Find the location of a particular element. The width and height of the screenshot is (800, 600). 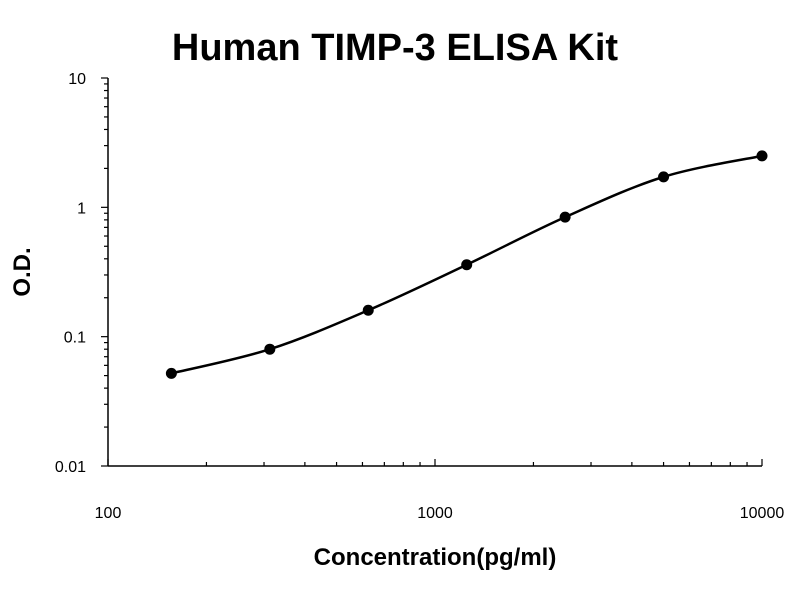

x-tick-label: 100 is located at coordinates (108, 513).